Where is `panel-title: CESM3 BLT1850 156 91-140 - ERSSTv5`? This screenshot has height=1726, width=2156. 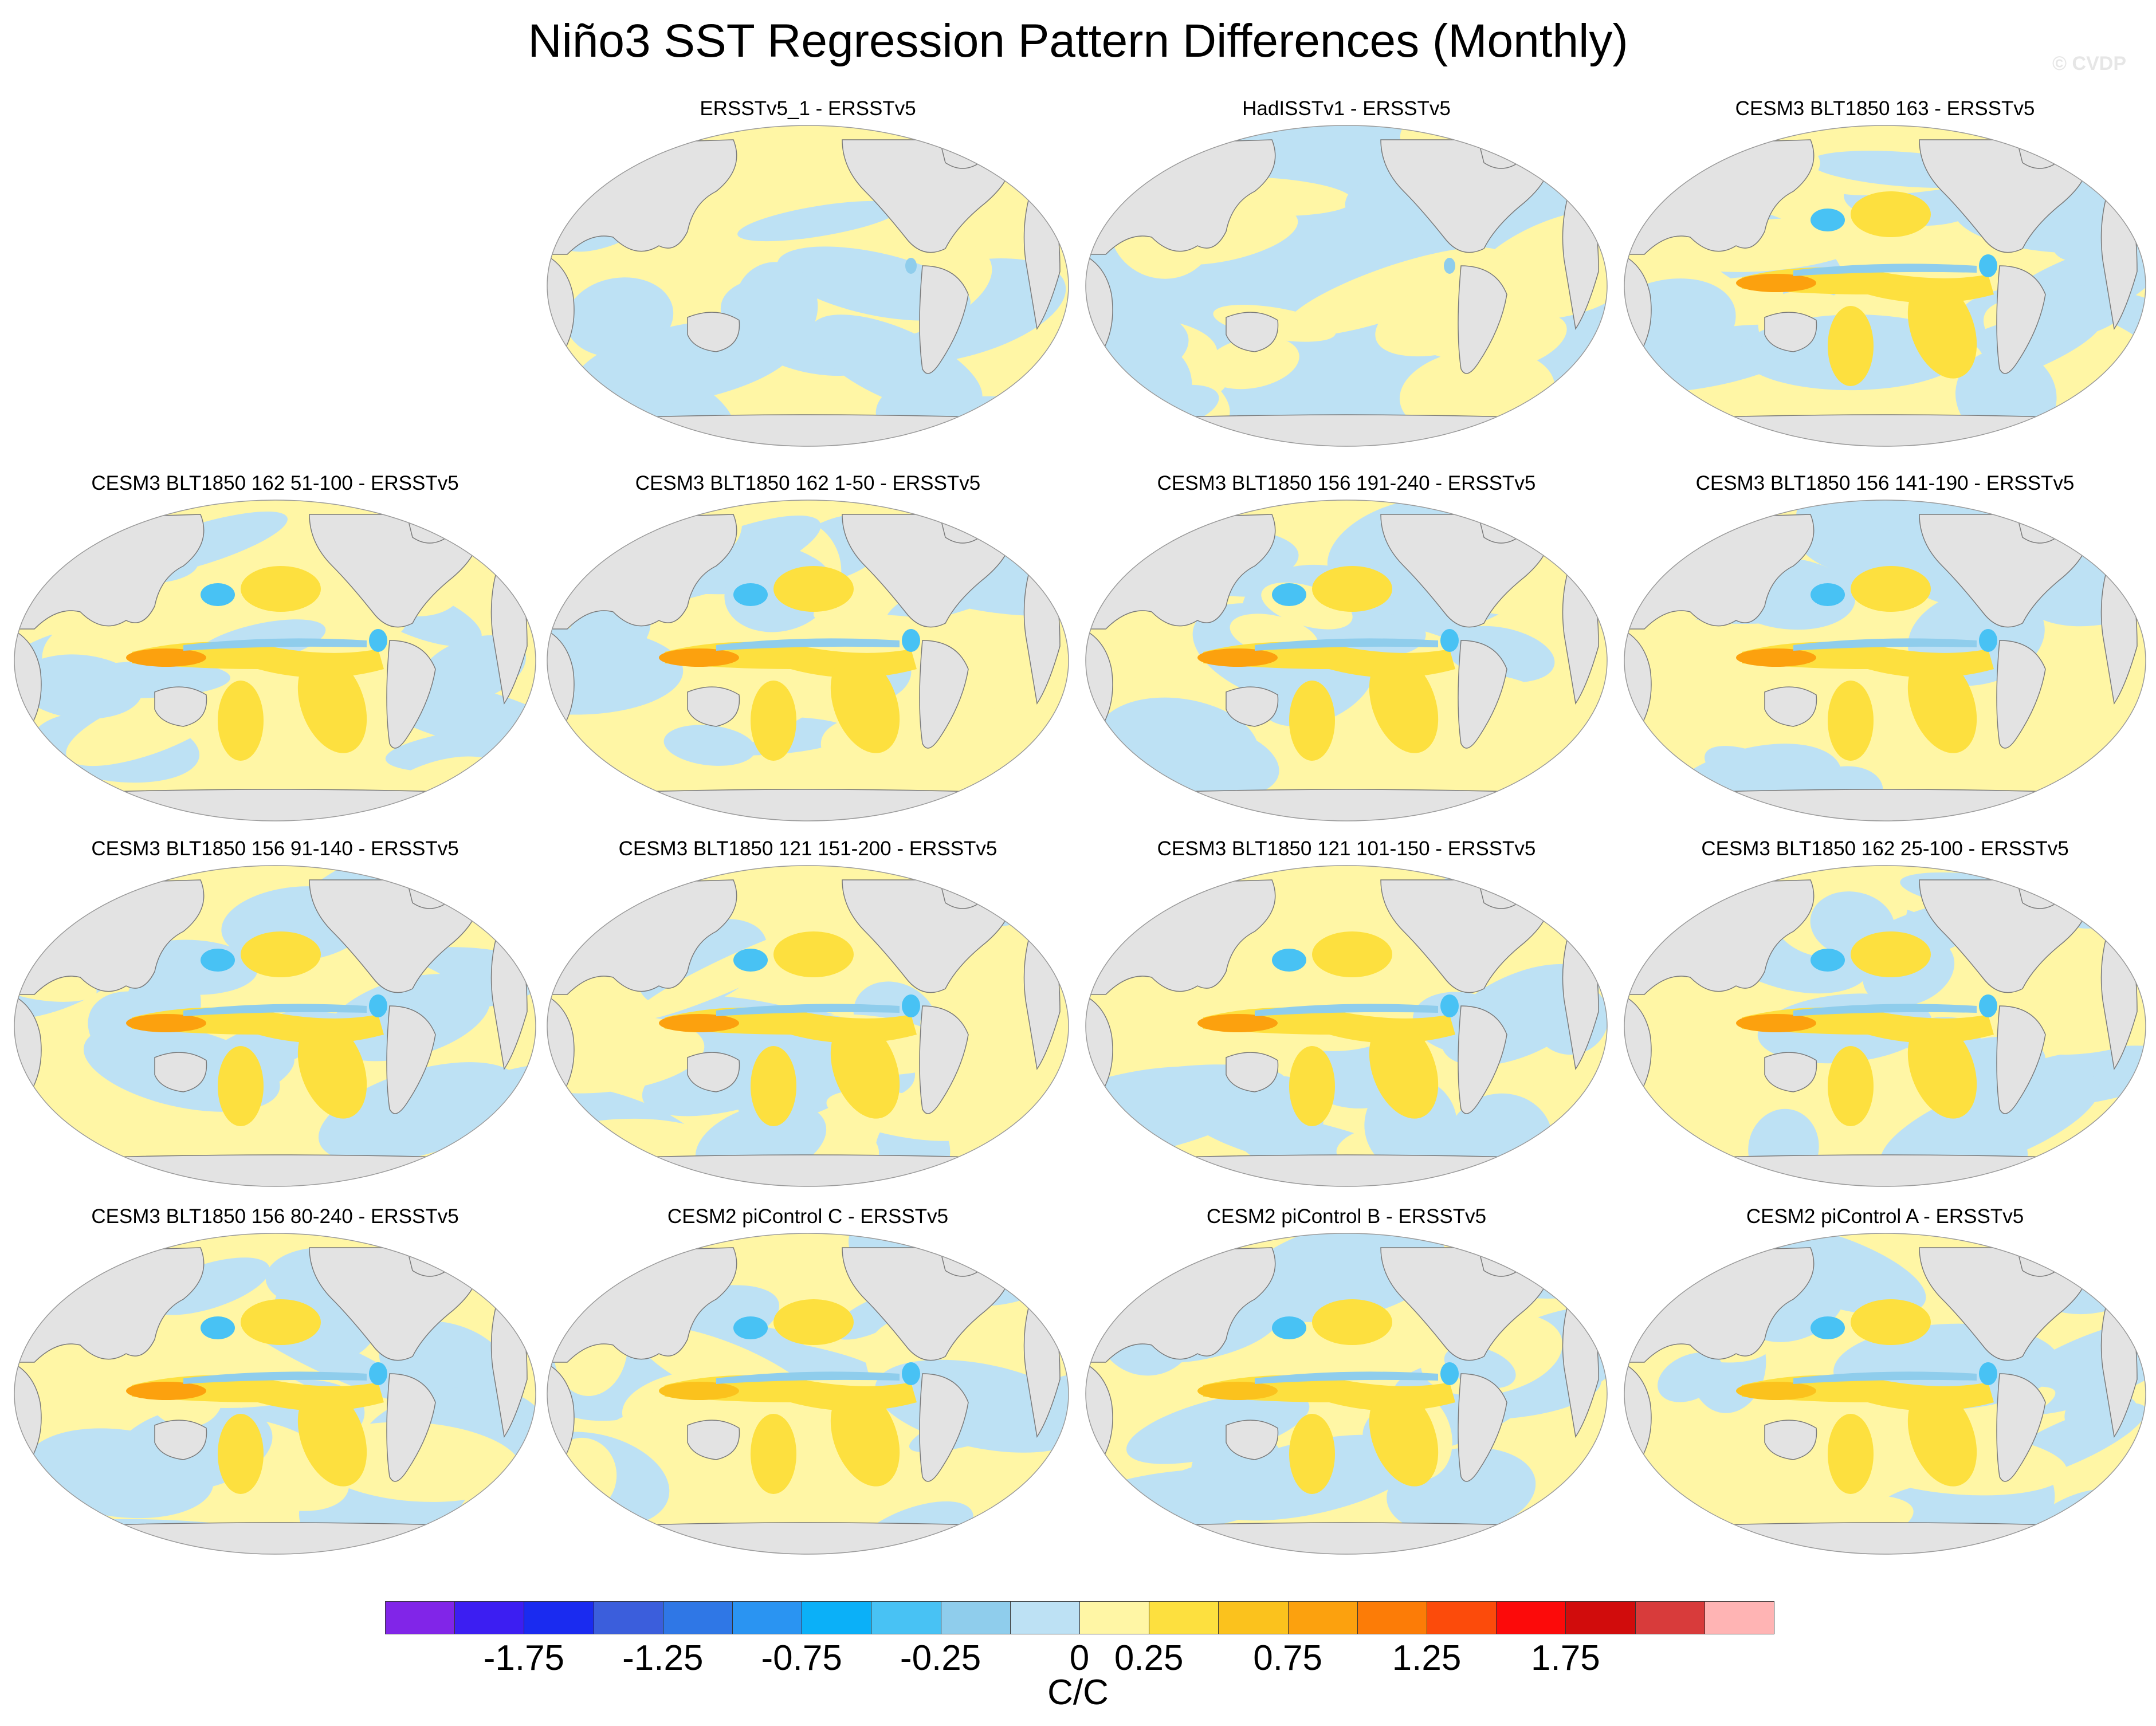 panel-title: CESM3 BLT1850 156 91-140 - ERSSTv5 is located at coordinates (275, 849).